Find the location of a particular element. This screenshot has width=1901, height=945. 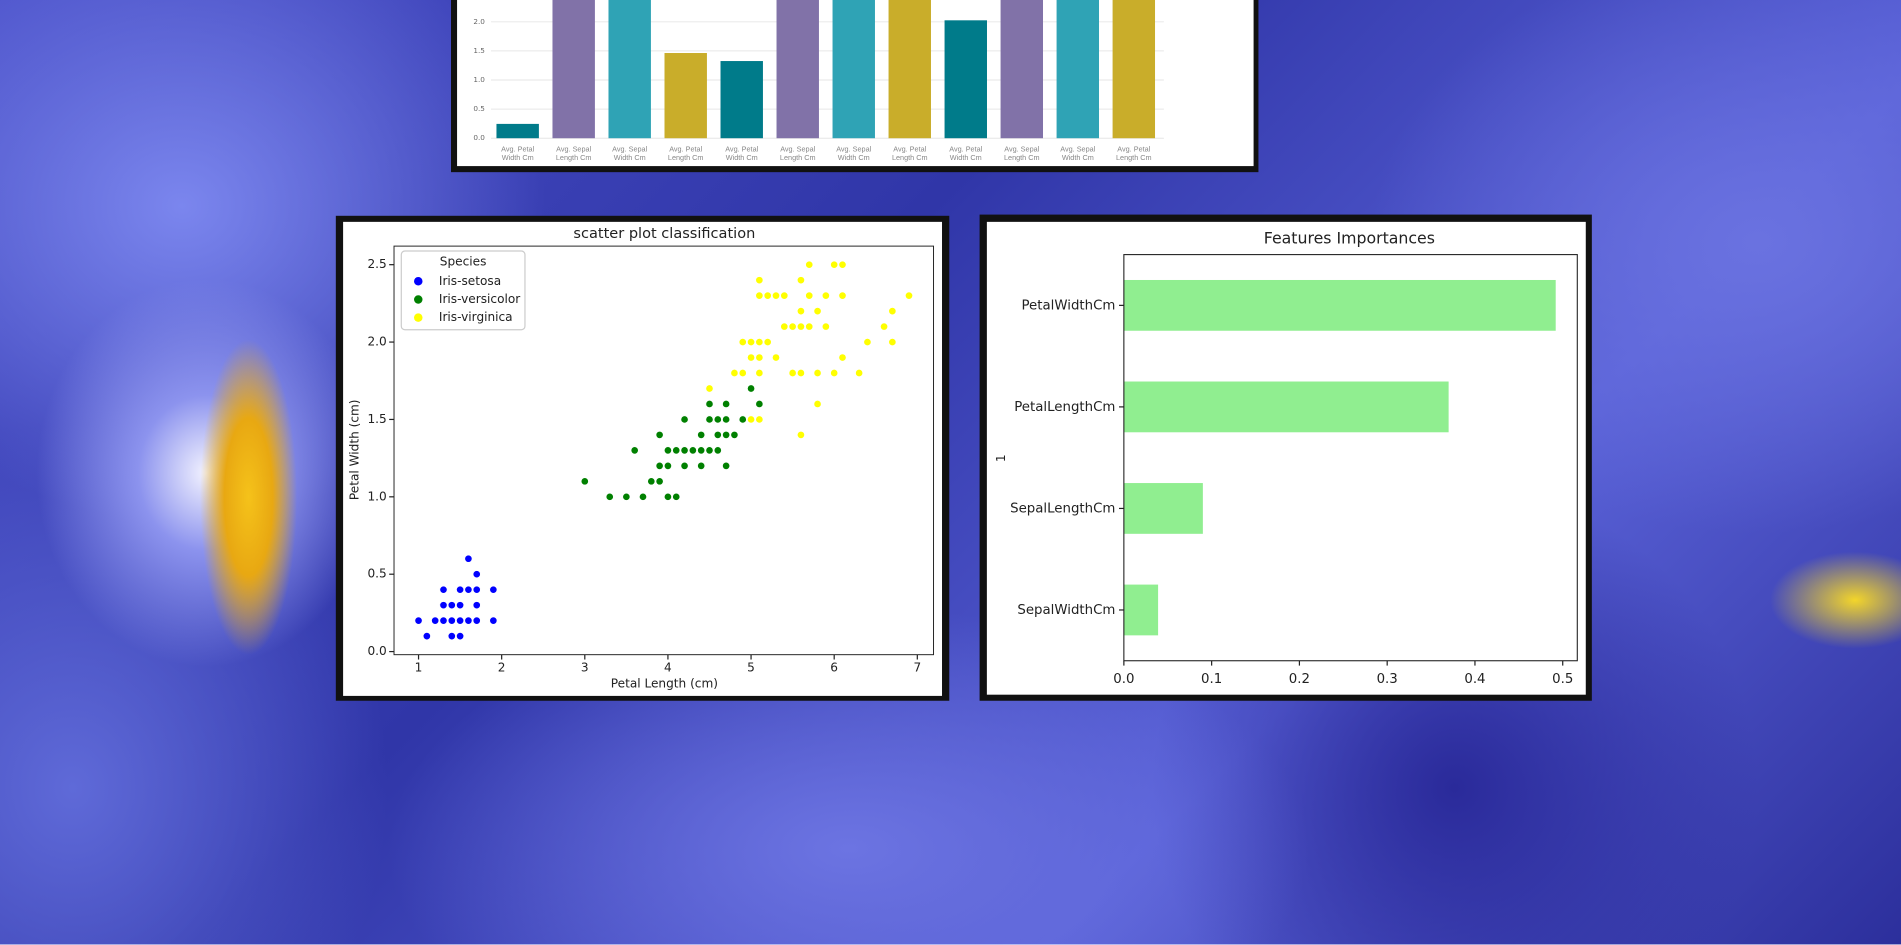

legend-marker is located at coordinates (418, 281).